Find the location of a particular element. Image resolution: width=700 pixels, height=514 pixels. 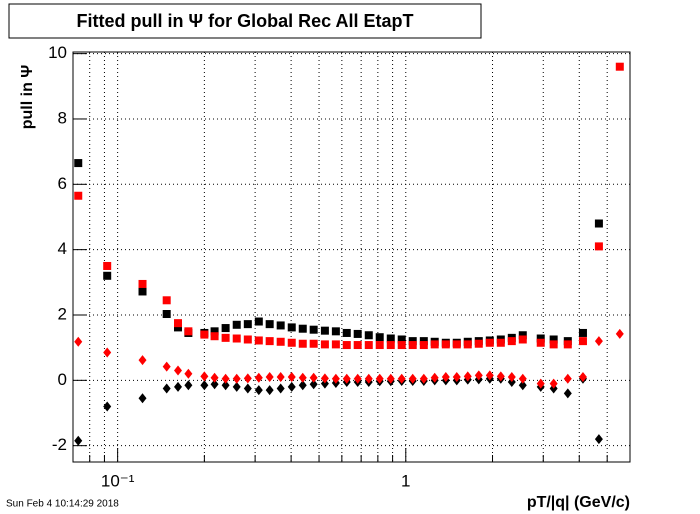

y-tick-label: 4 is located at coordinates (62, 248).